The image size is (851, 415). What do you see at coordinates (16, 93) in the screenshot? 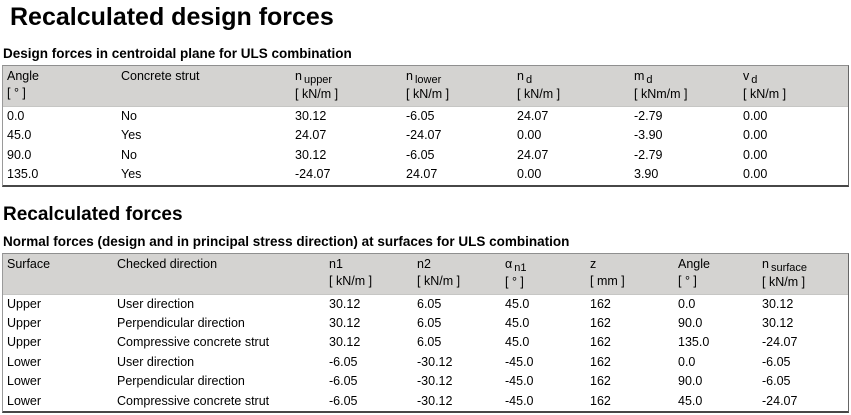
I see `column-unit: [ ° ]` at bounding box center [16, 93].